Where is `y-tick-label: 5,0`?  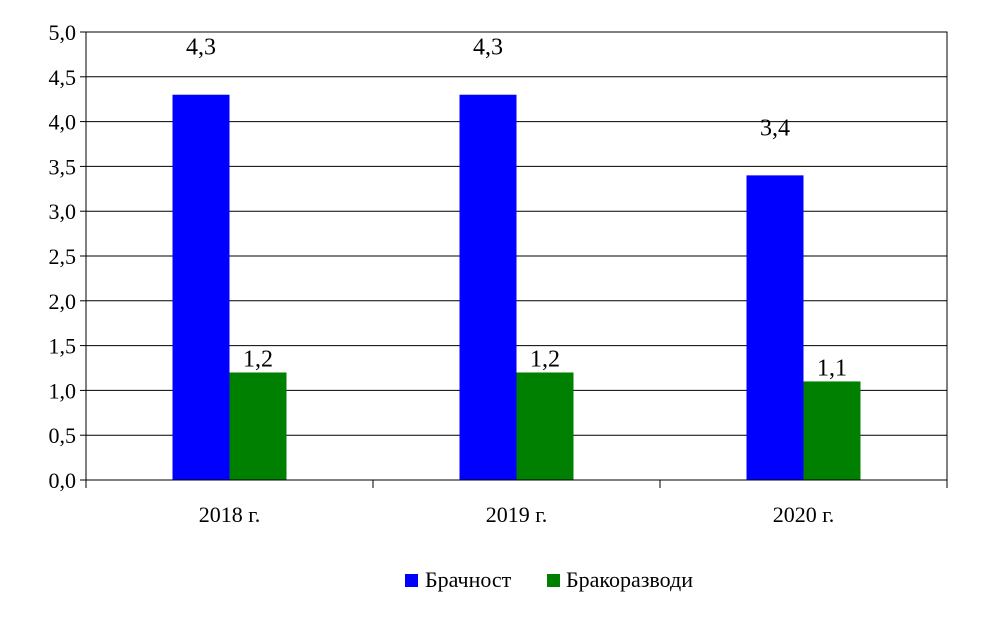 y-tick-label: 5,0 is located at coordinates (63, 32).